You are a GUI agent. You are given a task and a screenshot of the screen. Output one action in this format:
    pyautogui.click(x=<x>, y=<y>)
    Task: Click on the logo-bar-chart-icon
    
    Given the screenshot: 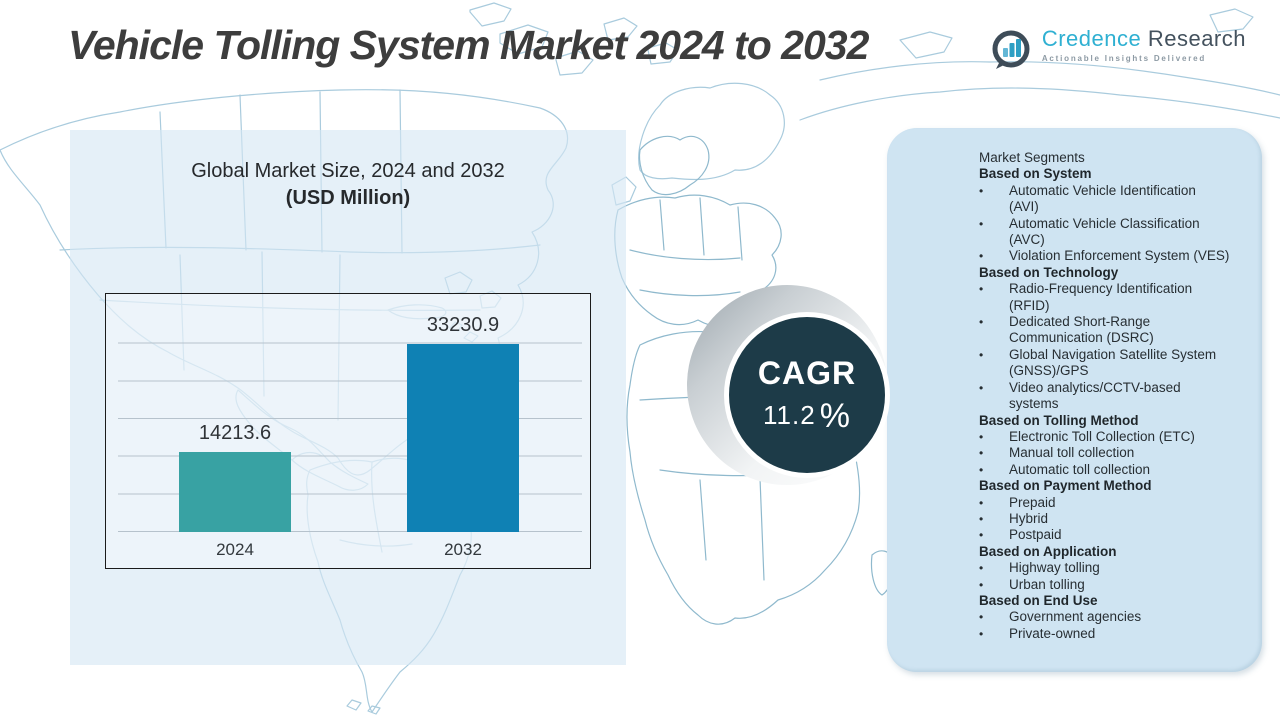 What is the action you would take?
    pyautogui.click(x=1011, y=49)
    